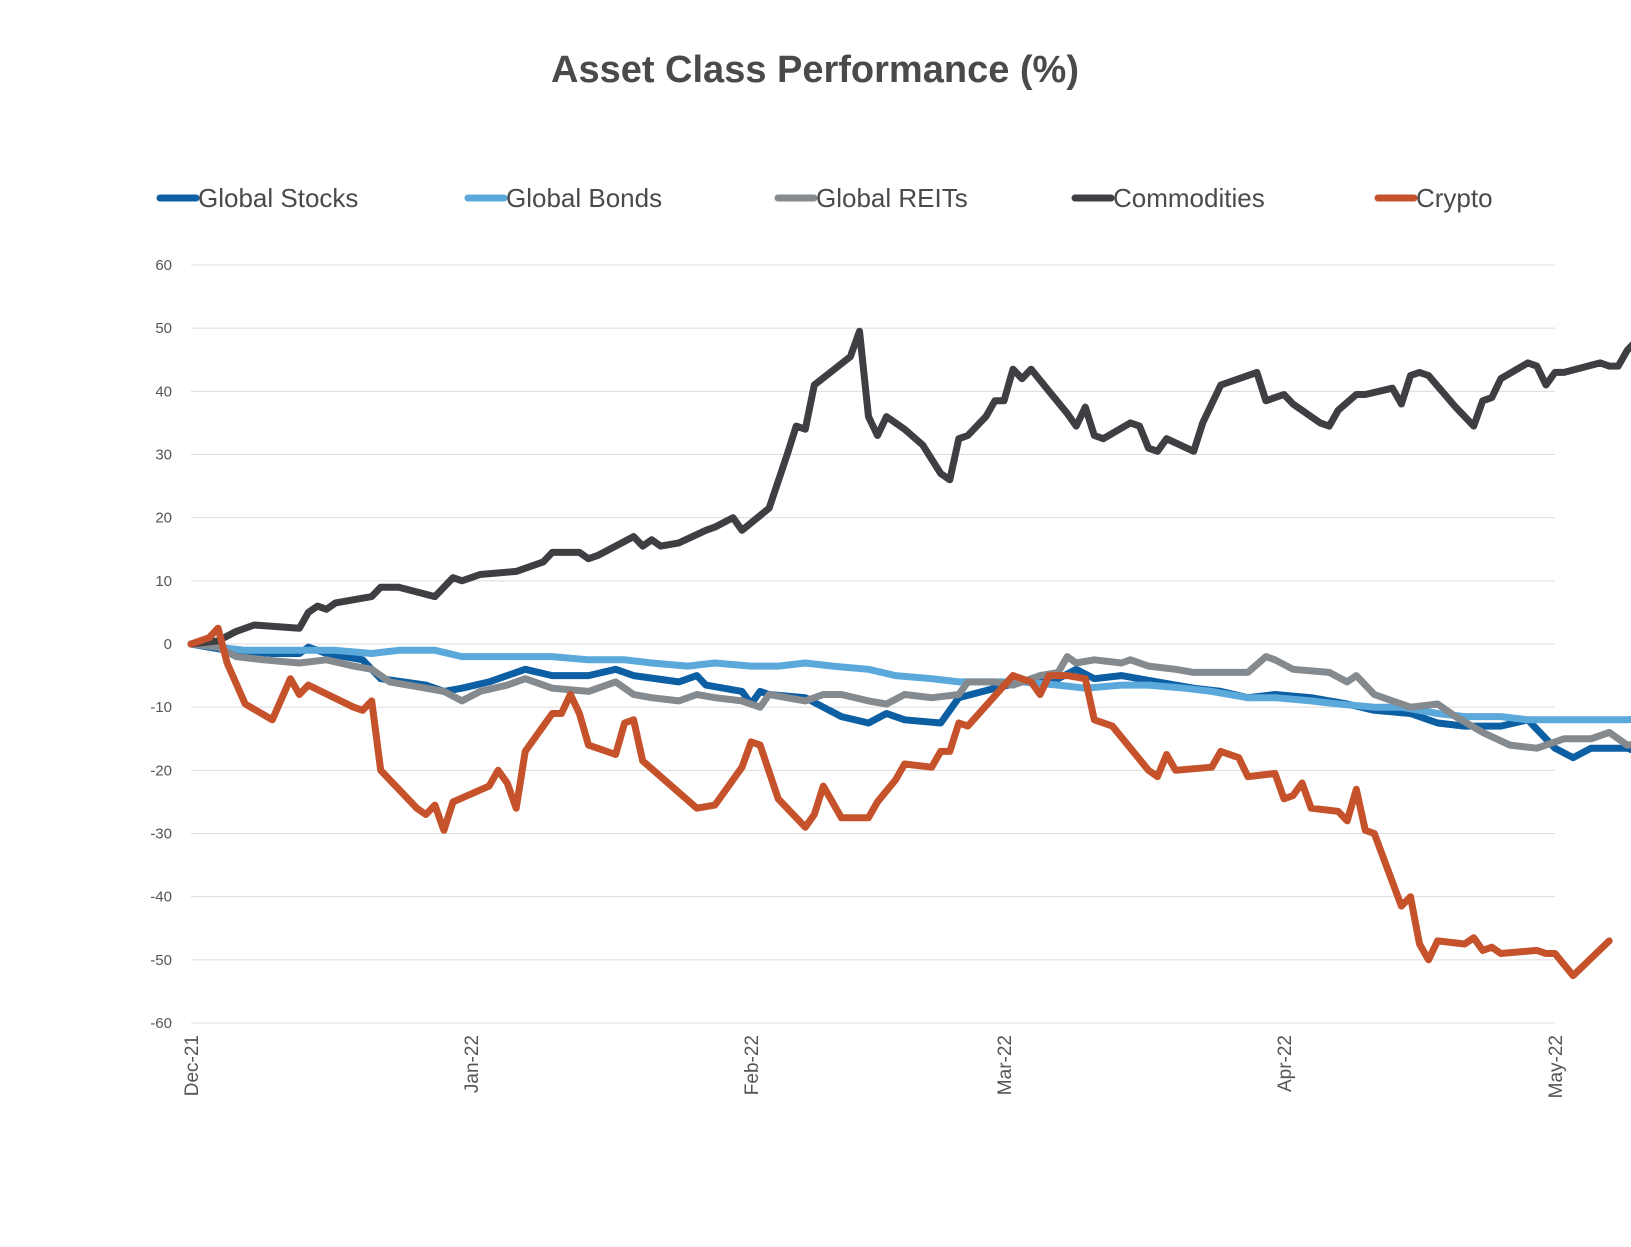 The width and height of the screenshot is (1631, 1247). Describe the element at coordinates (161, 1023) in the screenshot. I see `y-tick-label: -60` at that location.